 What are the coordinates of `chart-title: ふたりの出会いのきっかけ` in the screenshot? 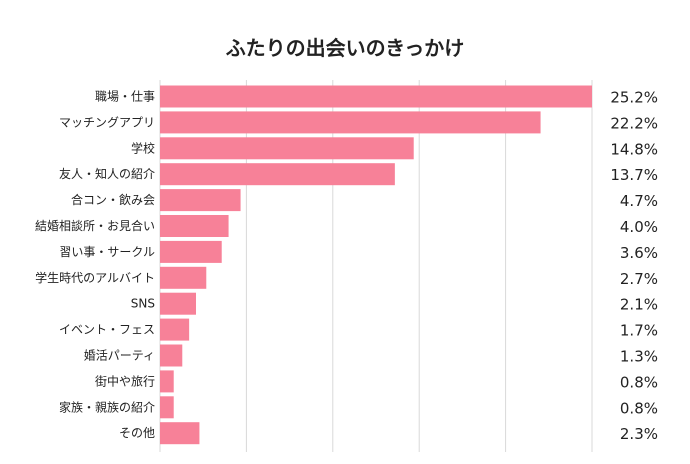 It's located at (345, 48).